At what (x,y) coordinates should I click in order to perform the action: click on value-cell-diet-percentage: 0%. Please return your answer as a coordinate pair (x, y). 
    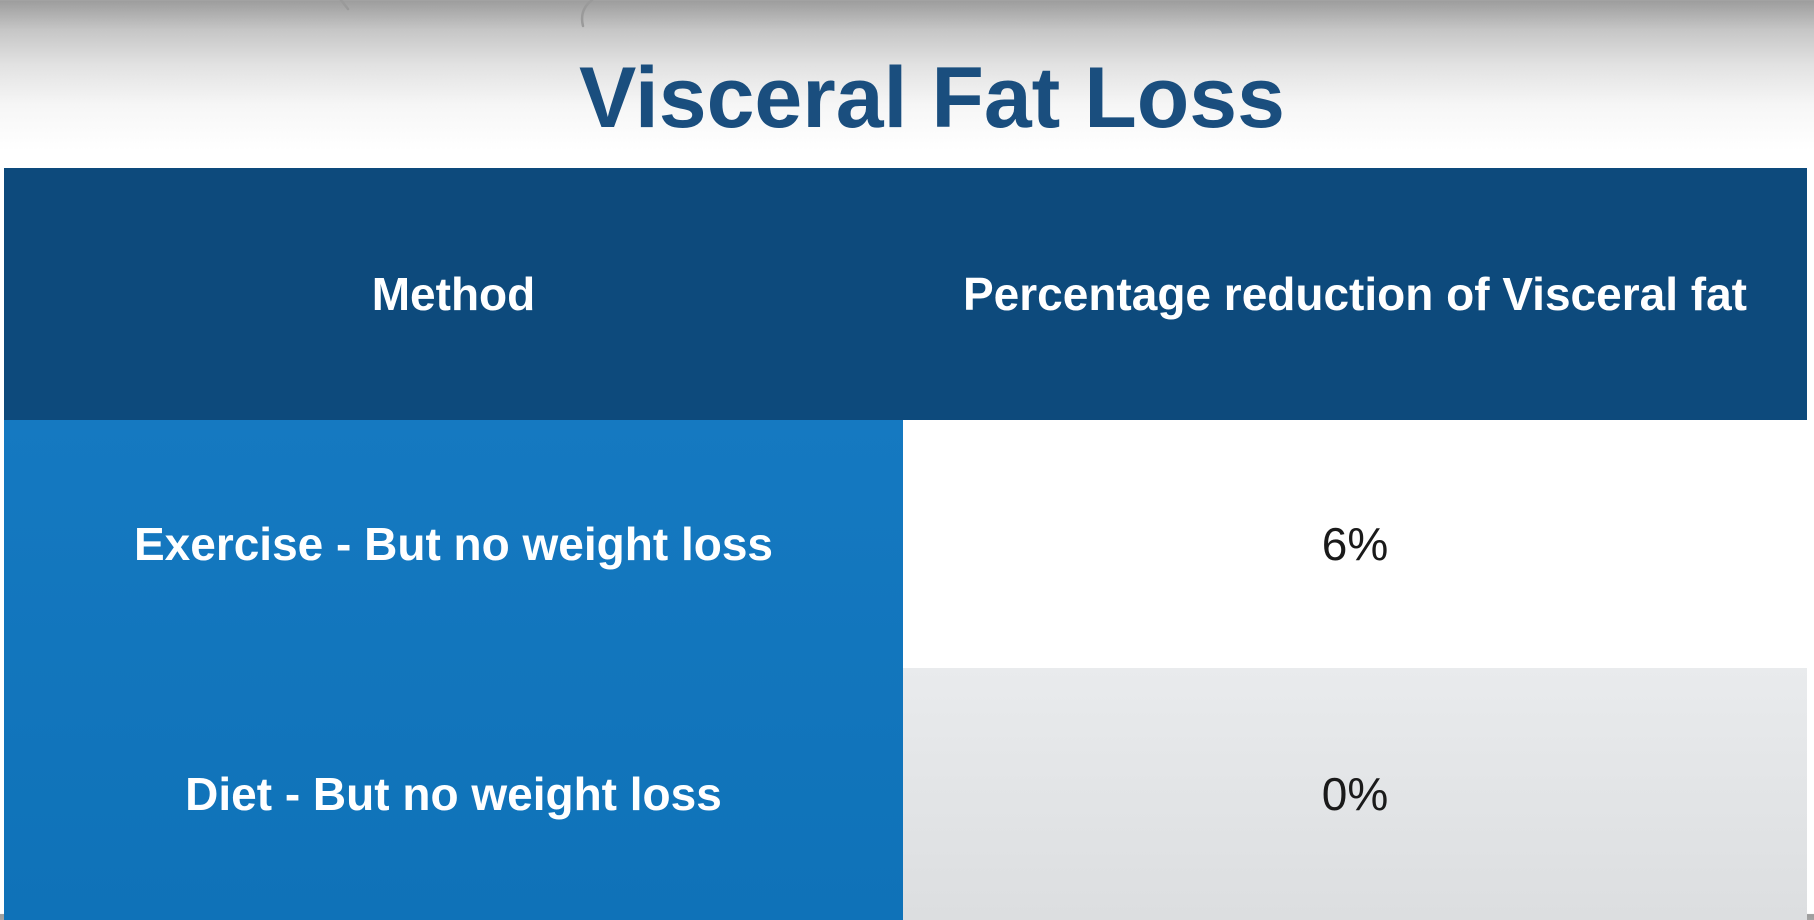
    Looking at the image, I should click on (1355, 794).